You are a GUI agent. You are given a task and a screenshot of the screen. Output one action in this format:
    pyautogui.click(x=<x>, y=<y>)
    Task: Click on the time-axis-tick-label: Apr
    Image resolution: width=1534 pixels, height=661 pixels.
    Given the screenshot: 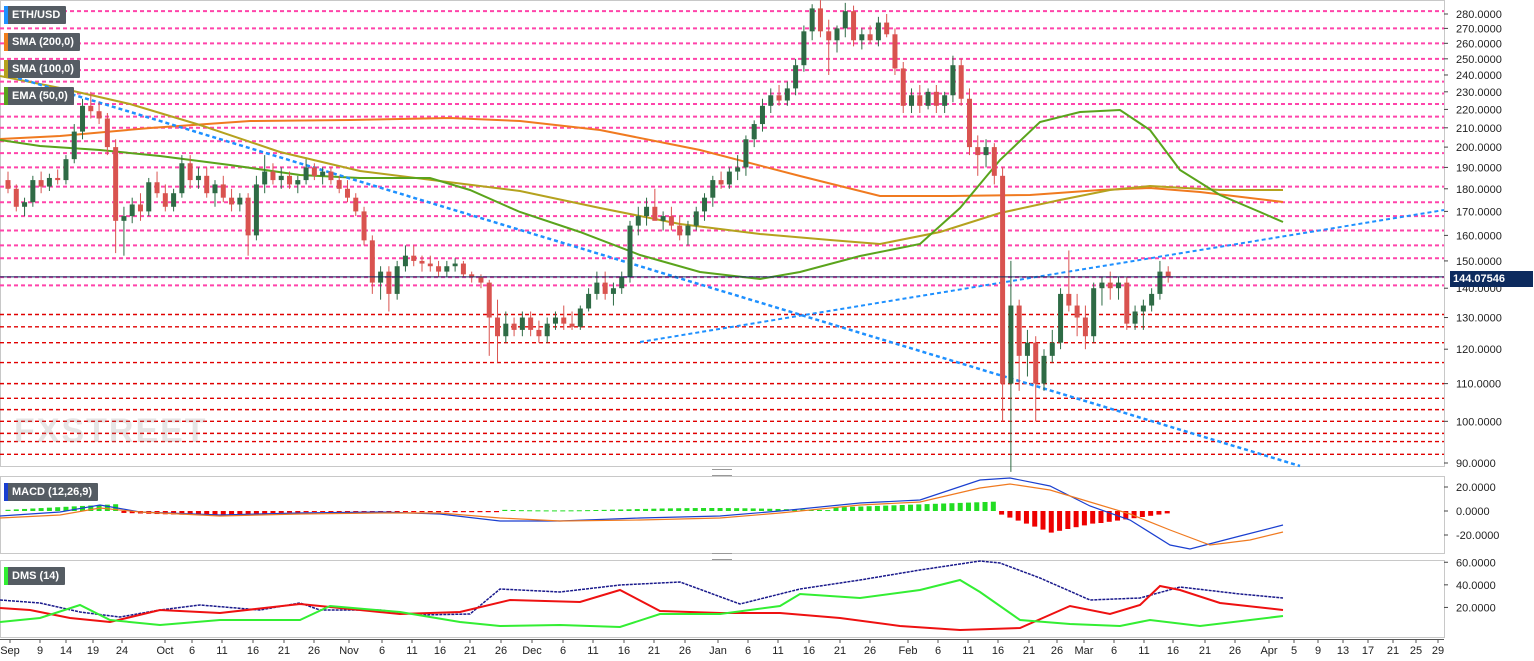 What is the action you would take?
    pyautogui.click(x=1268, y=651)
    